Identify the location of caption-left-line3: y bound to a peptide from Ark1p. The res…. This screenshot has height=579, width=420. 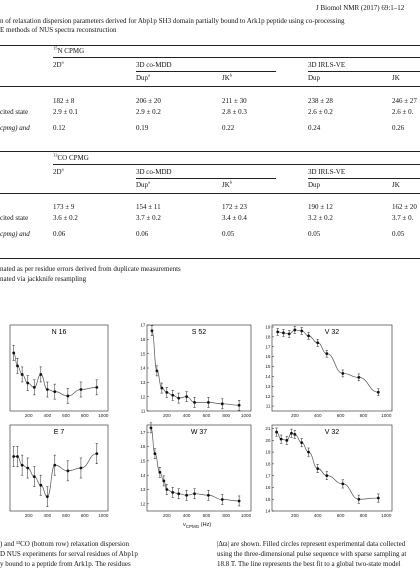
(65, 564).